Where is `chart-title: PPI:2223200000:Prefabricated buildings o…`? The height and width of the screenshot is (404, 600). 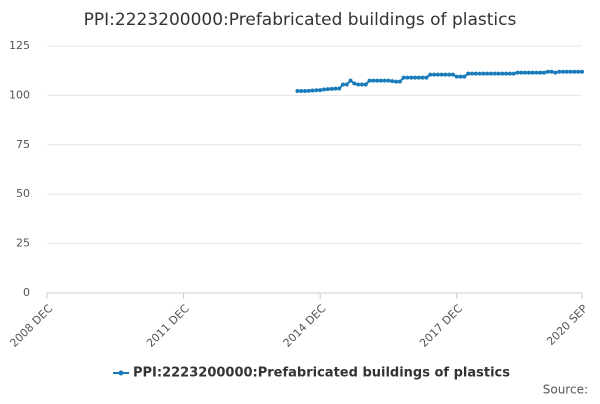 chart-title: PPI:2223200000:Prefabricated buildings o… is located at coordinates (300, 20).